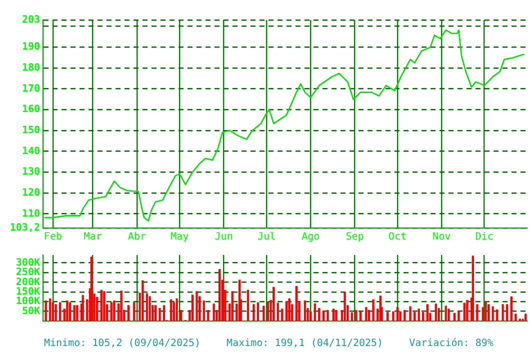 This screenshot has width=530, height=360. What do you see at coordinates (28, 262) in the screenshot?
I see `y-tick-label: 300K` at bounding box center [28, 262].